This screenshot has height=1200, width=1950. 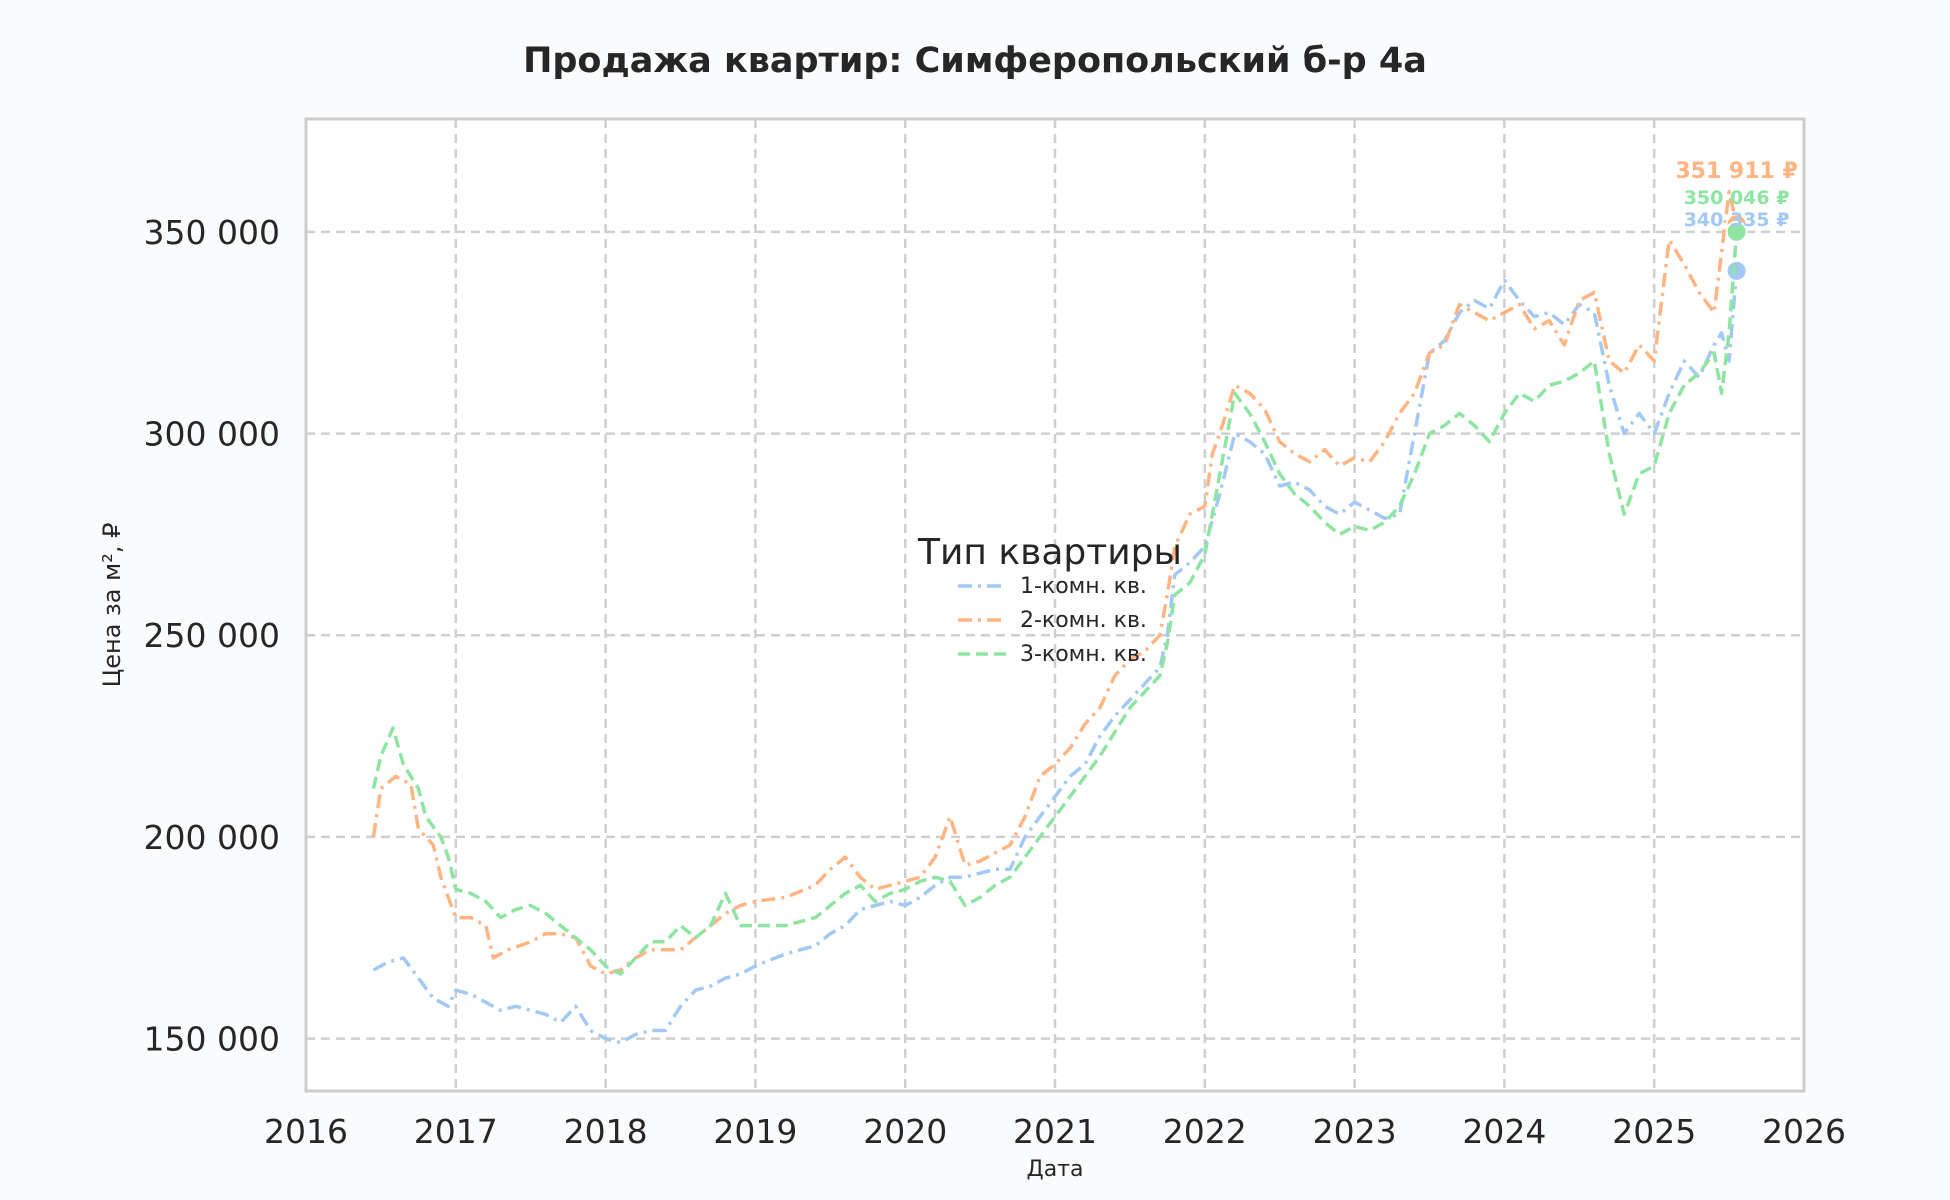 What do you see at coordinates (1055, 1169) in the screenshot?
I see `x-axis-label: Дата` at bounding box center [1055, 1169].